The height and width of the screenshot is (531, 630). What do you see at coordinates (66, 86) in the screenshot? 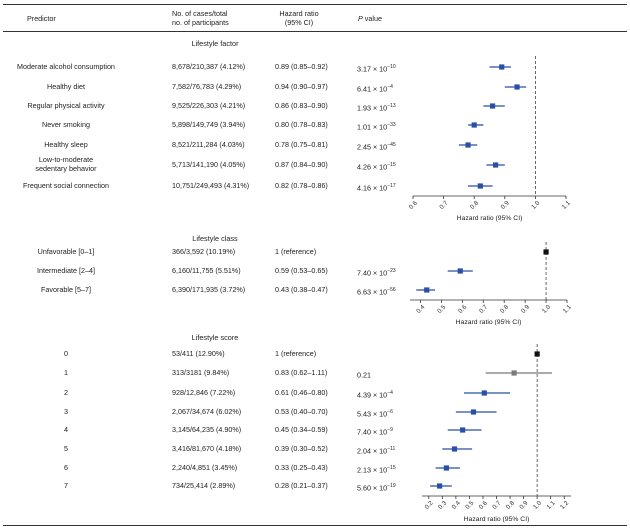
I see `row-predictor: Healthy diet` at bounding box center [66, 86].